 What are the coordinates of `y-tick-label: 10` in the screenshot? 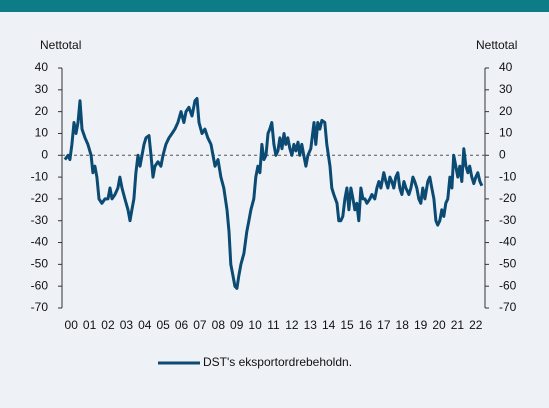 It's located at (42, 133).